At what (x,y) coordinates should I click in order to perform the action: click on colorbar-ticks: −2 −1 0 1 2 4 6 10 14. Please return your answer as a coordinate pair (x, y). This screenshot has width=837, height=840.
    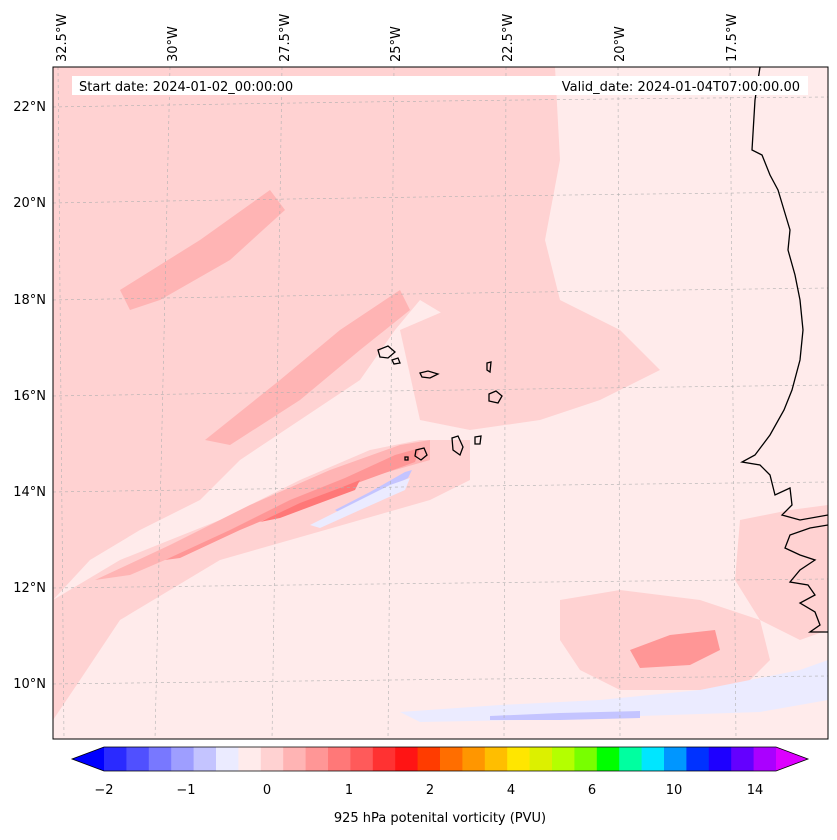
    Looking at the image, I should click on (428, 790).